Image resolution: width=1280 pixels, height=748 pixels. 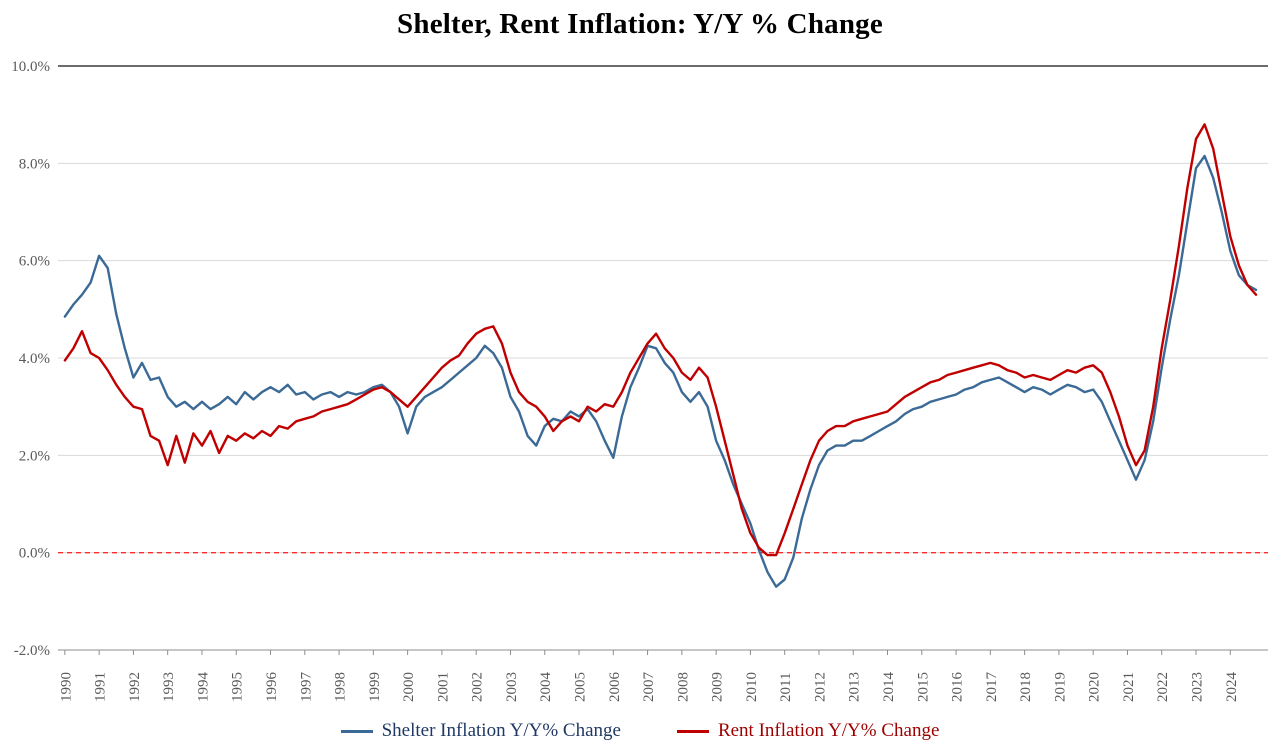 What do you see at coordinates (615, 687) in the screenshot?
I see `x-tick-label: 2006` at bounding box center [615, 687].